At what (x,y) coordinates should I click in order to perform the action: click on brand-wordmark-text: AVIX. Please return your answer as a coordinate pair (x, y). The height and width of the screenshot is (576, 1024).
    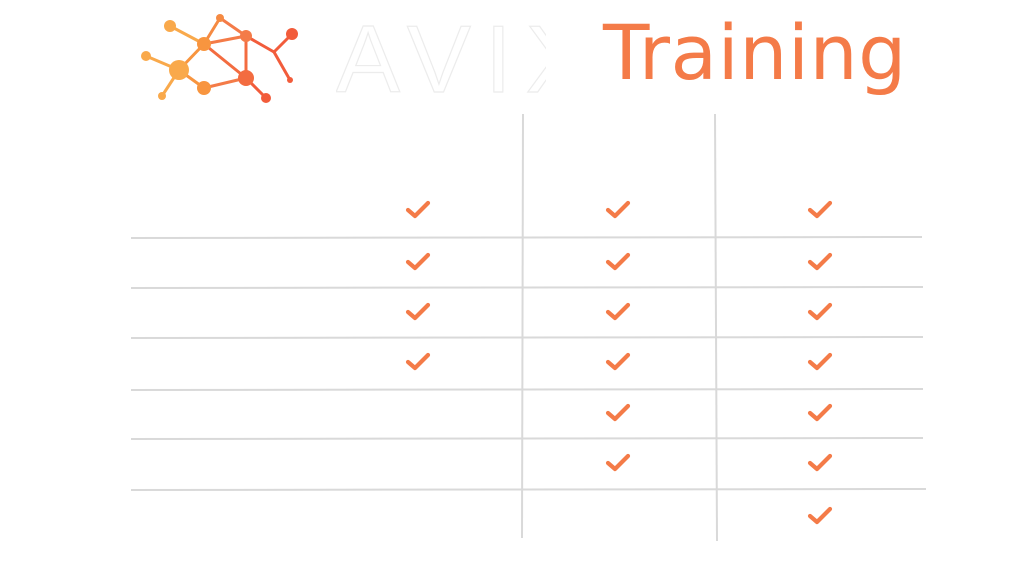
    Looking at the image, I should click on (441, 56).